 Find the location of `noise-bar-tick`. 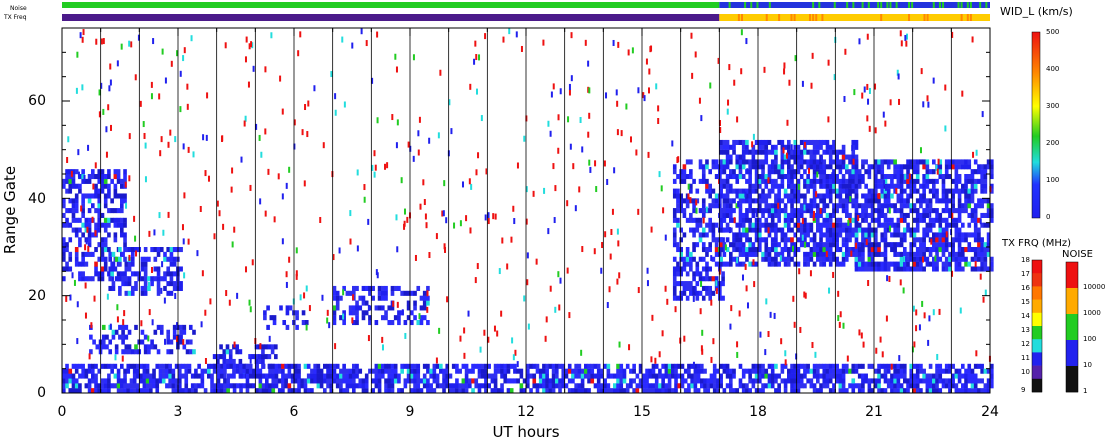

noise-bar-tick is located at coordinates (986, 5).